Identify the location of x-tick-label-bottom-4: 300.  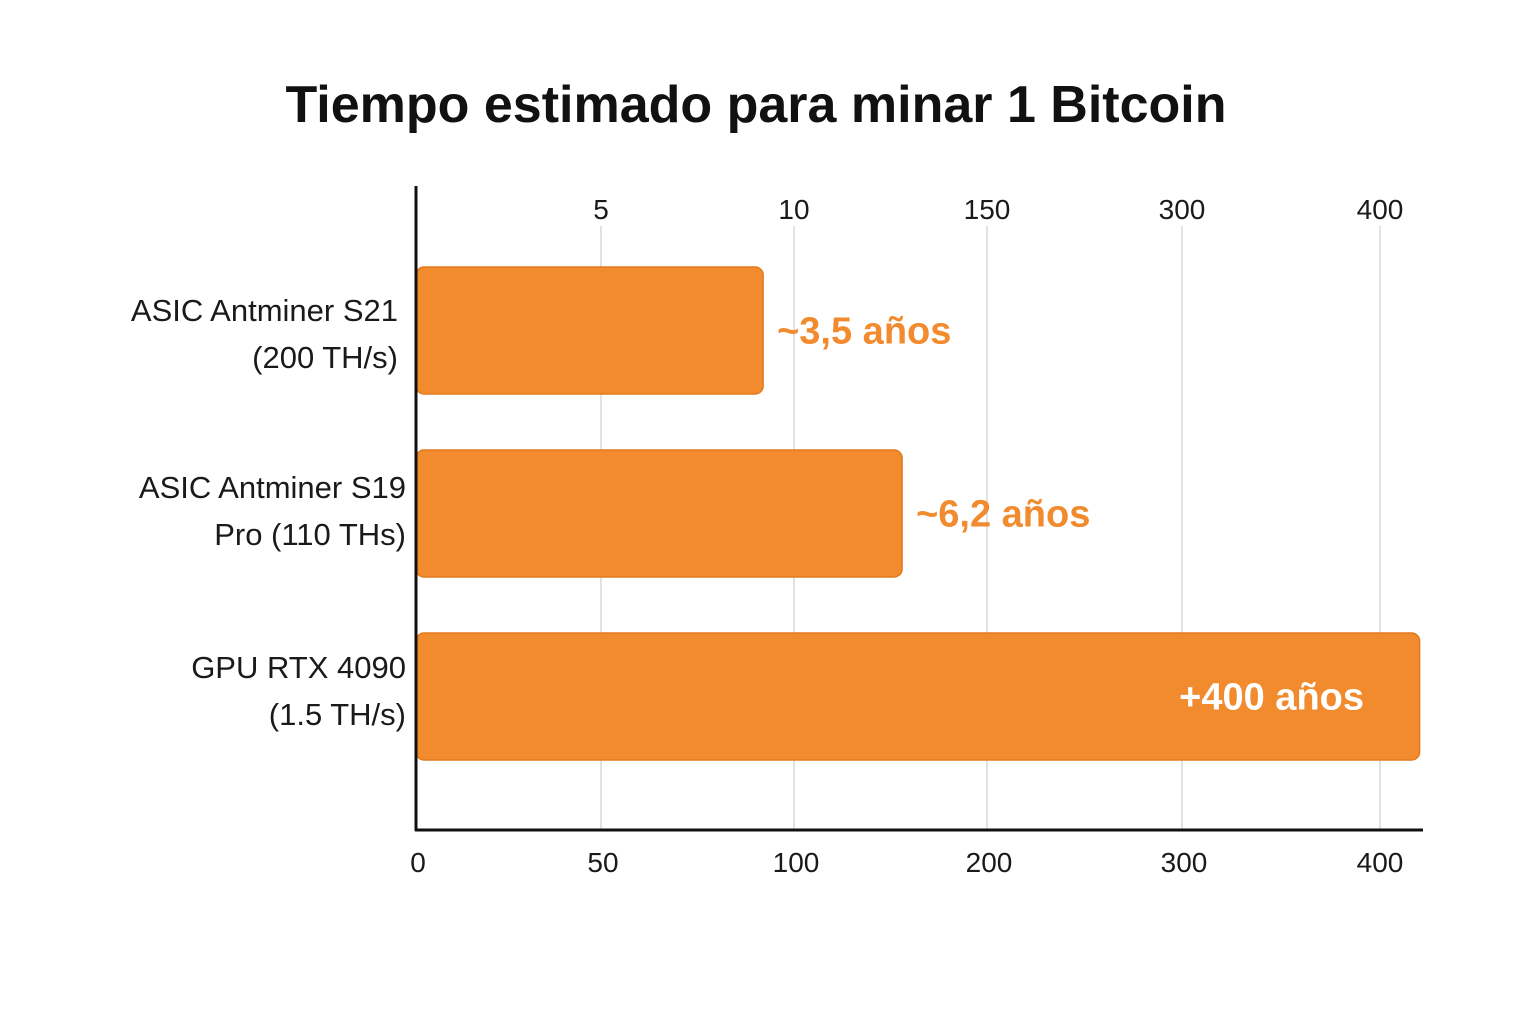
(1184, 862).